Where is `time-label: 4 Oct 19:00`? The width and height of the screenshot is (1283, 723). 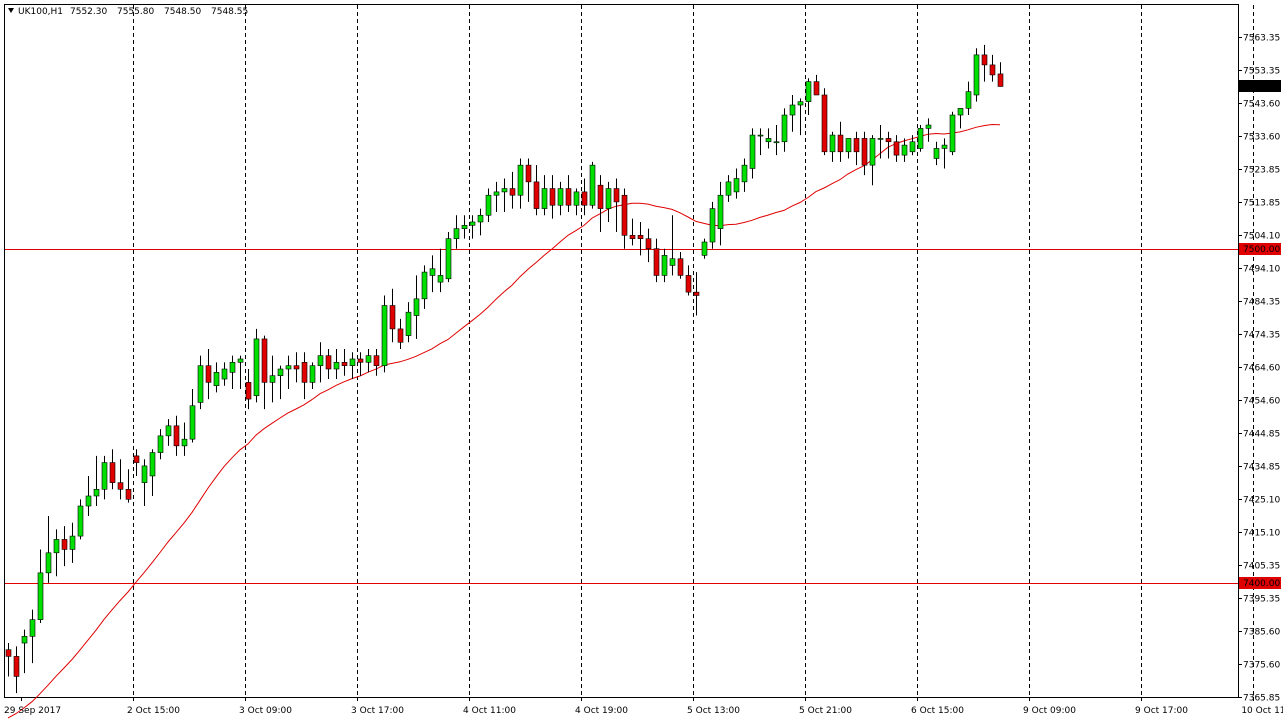 time-label: 4 Oct 19:00 is located at coordinates (601, 711).